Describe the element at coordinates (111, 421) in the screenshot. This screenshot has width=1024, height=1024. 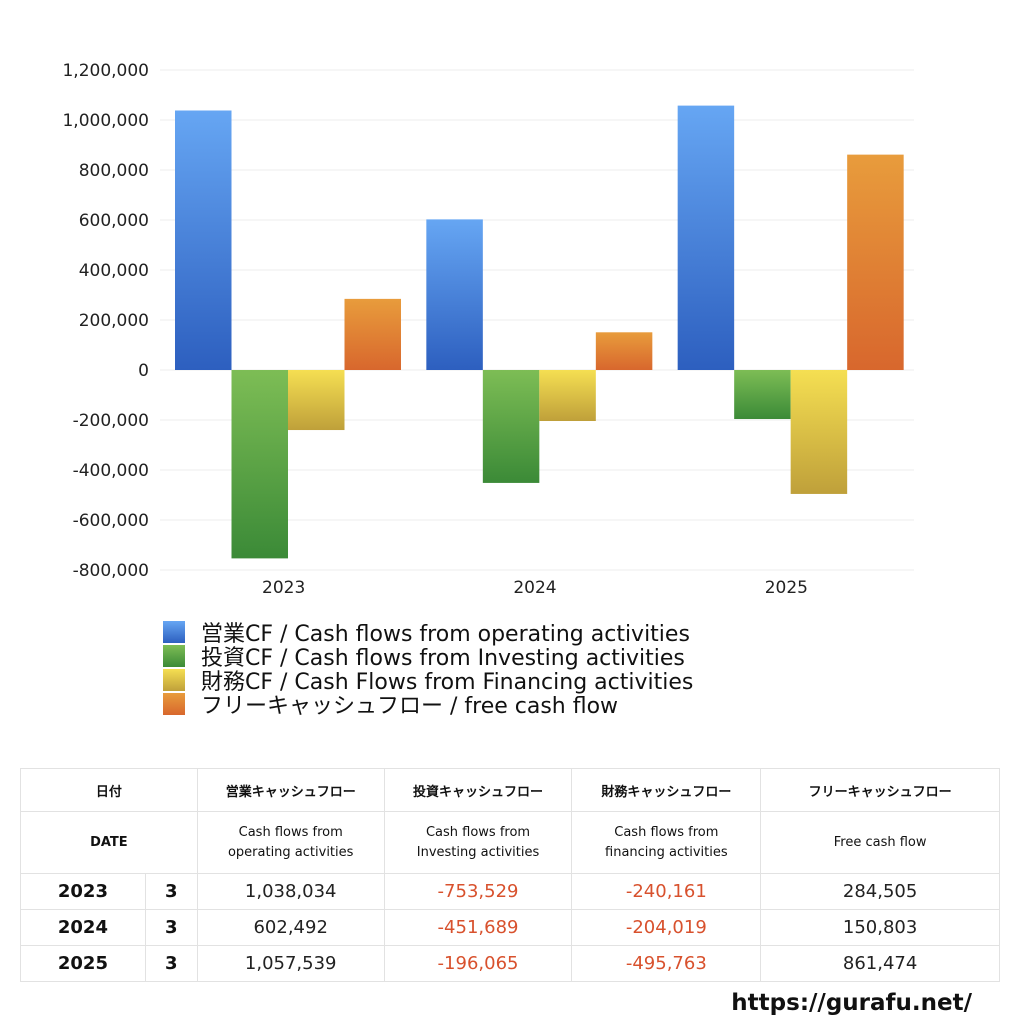
I see `y-tick-label: -200,000` at that location.